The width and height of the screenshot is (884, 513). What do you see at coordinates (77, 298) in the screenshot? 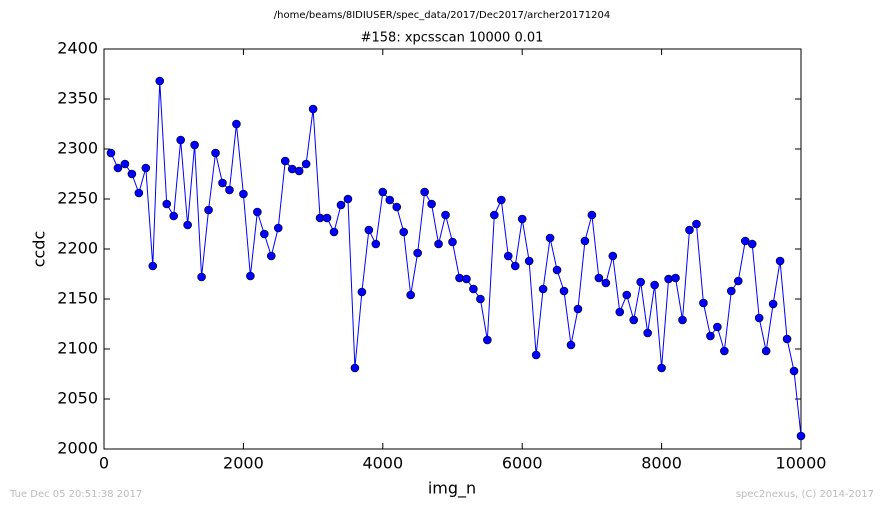
I see `y-tick-label: 2150` at bounding box center [77, 298].